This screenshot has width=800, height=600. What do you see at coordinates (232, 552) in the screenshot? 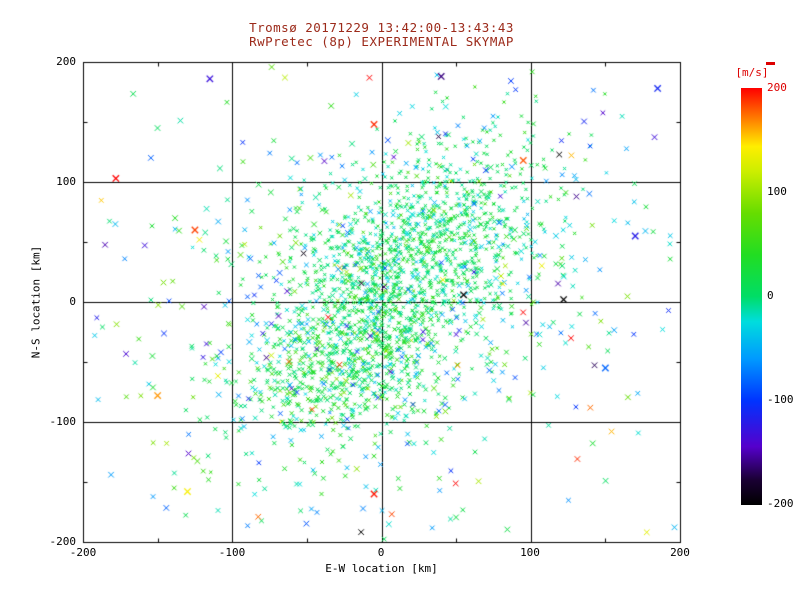
I see `x-tick-label: -100` at bounding box center [232, 552].